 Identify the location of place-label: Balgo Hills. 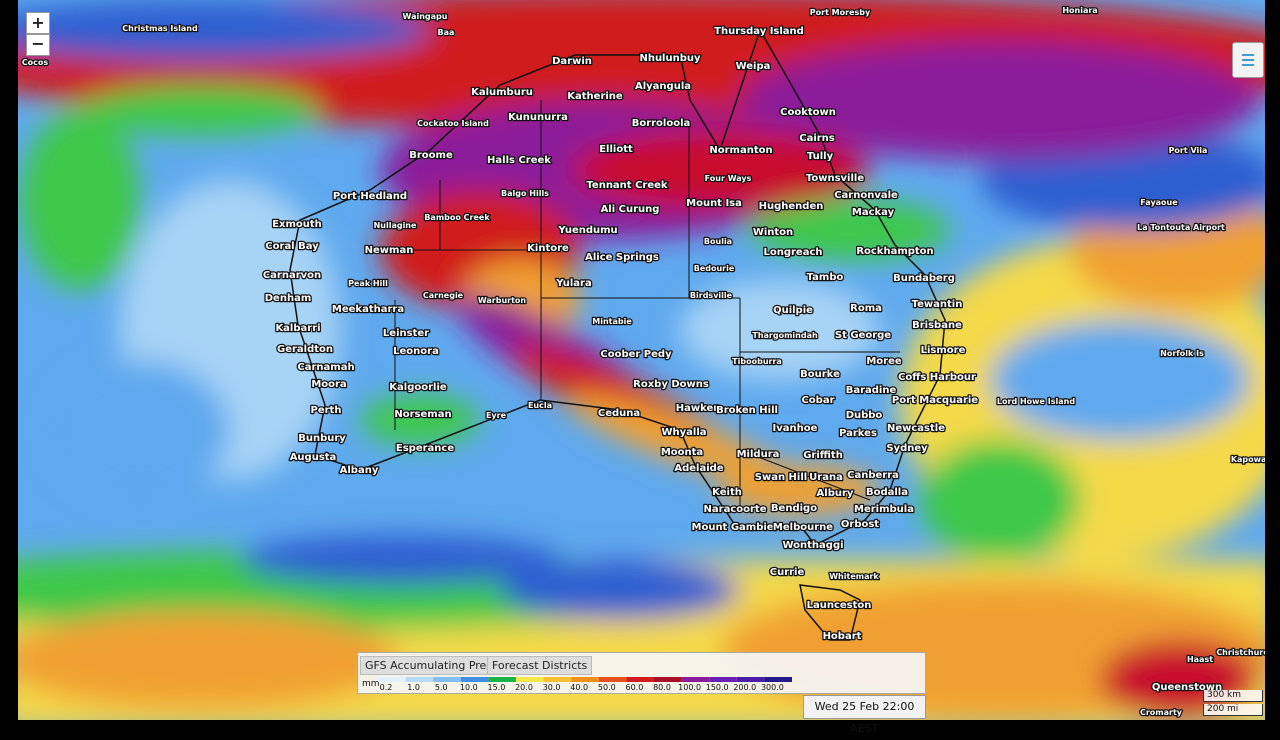
(525, 193).